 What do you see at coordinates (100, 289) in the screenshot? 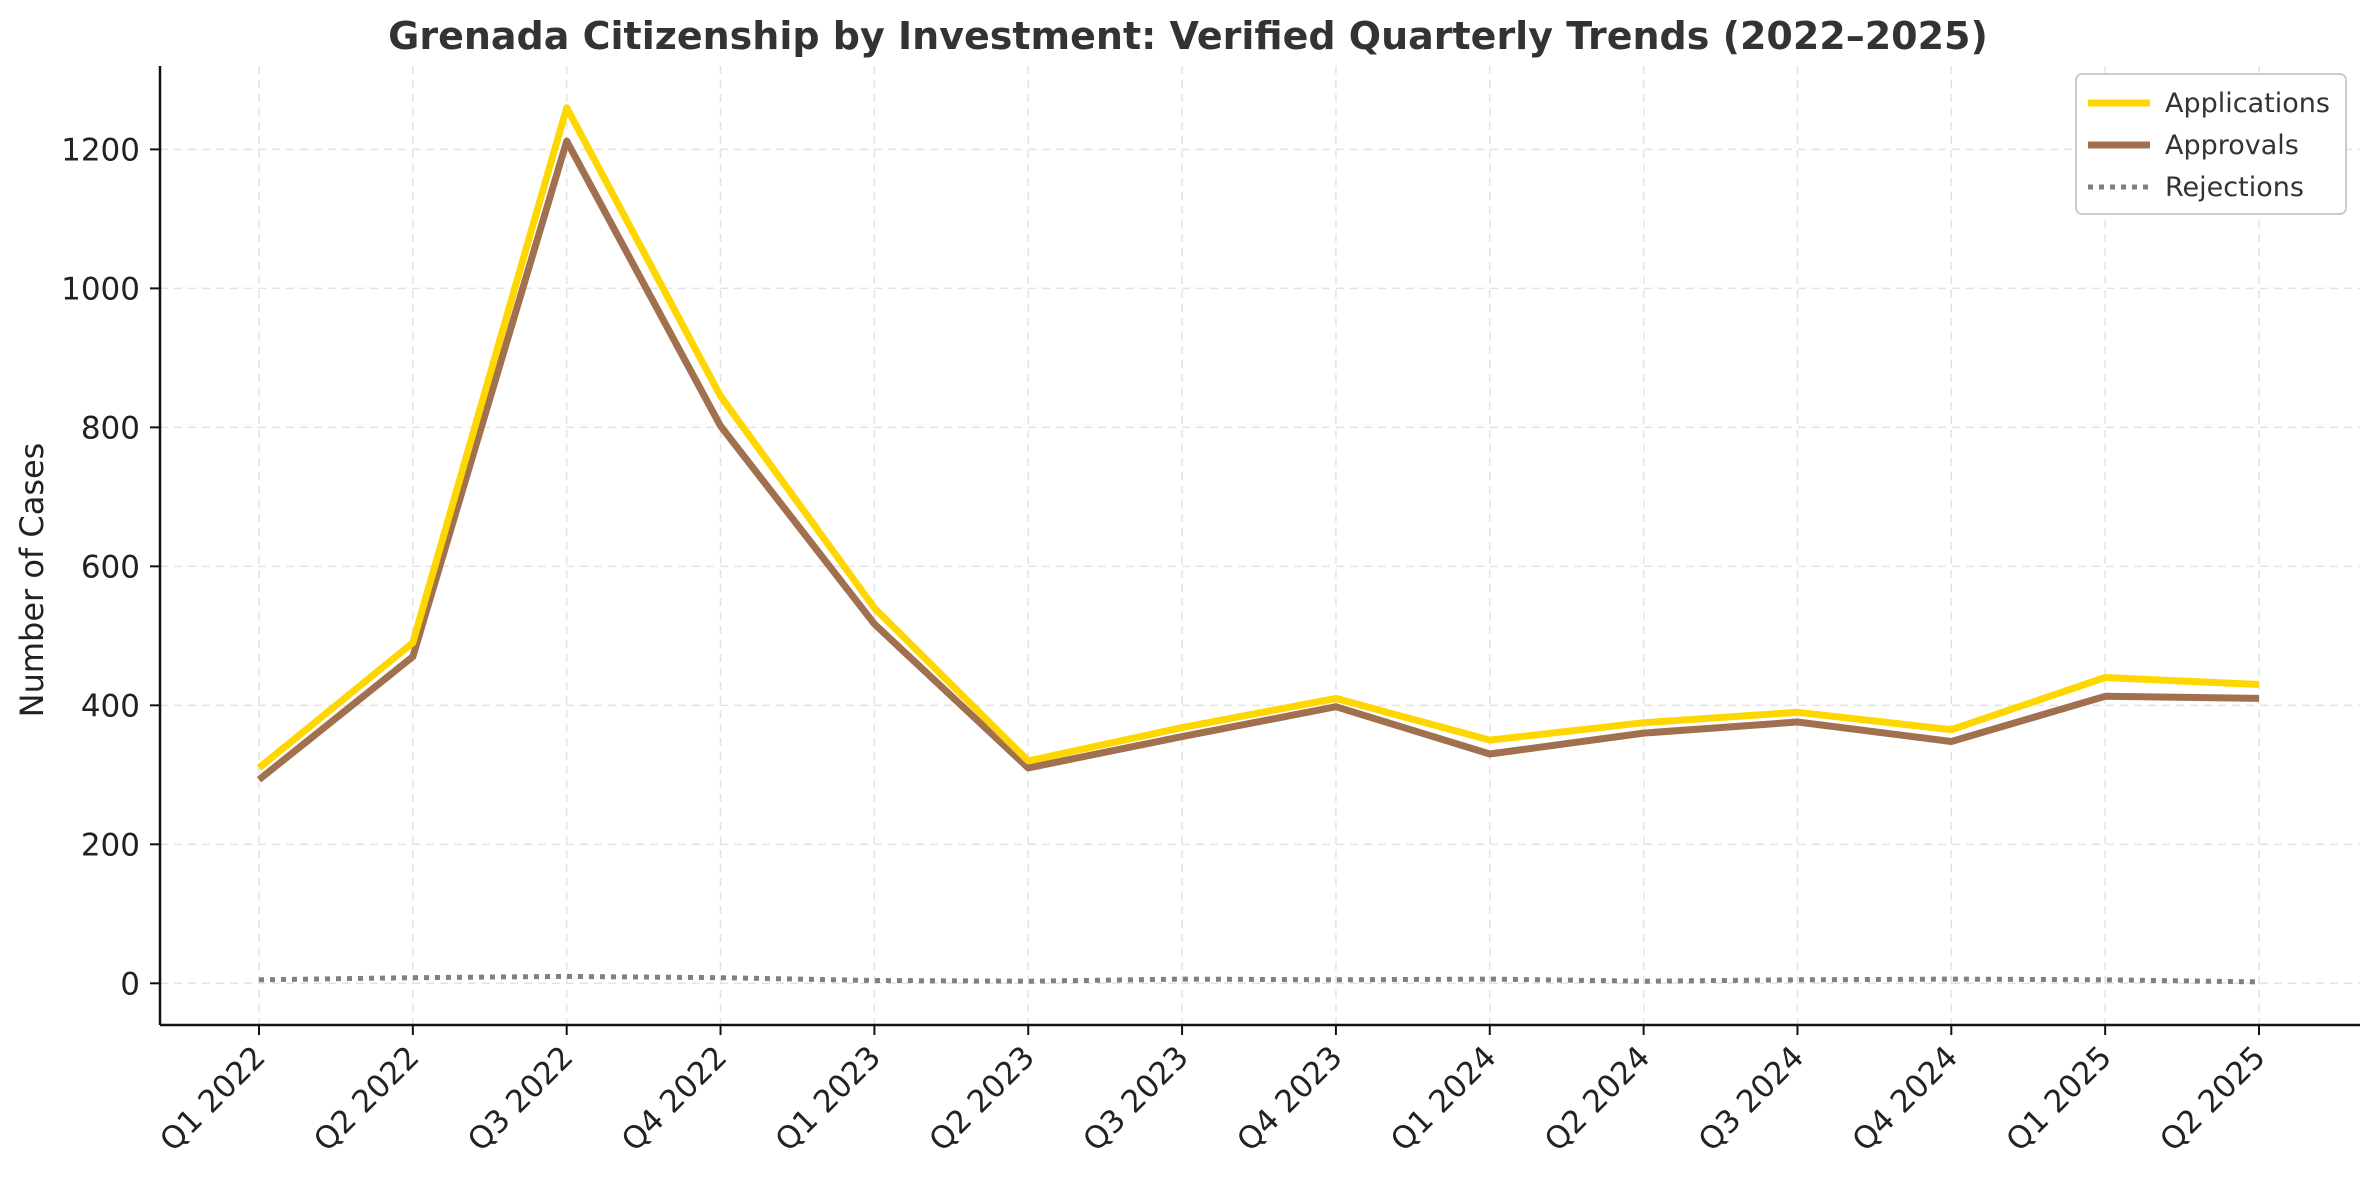
I see `y-tick-label: 1000` at bounding box center [100, 289].